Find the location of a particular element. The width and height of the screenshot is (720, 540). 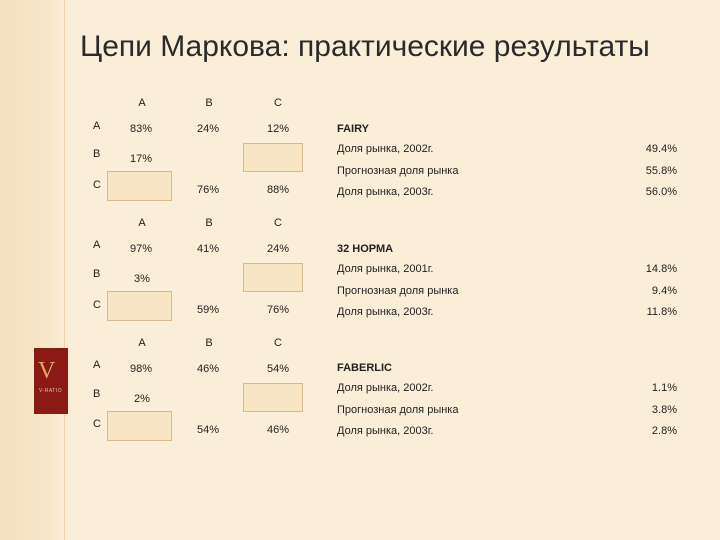

cell-a-b: 46% is located at coordinates (208, 369).